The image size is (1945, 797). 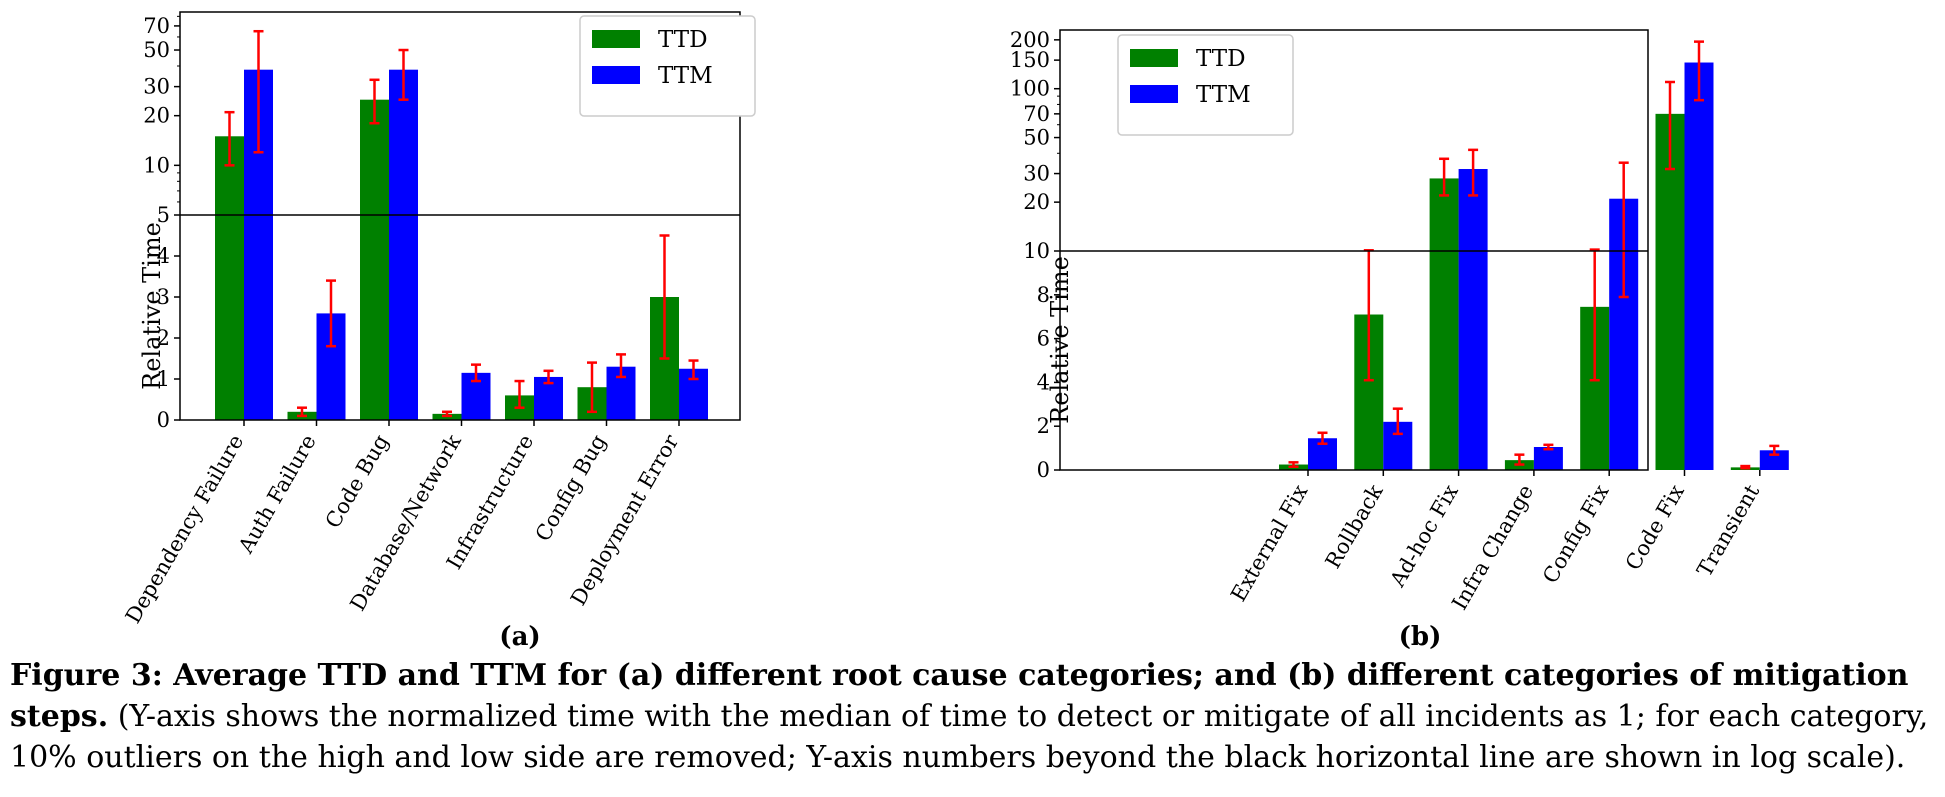 I want to click on y-tick-label-log-1: 10, so click(x=156, y=165).